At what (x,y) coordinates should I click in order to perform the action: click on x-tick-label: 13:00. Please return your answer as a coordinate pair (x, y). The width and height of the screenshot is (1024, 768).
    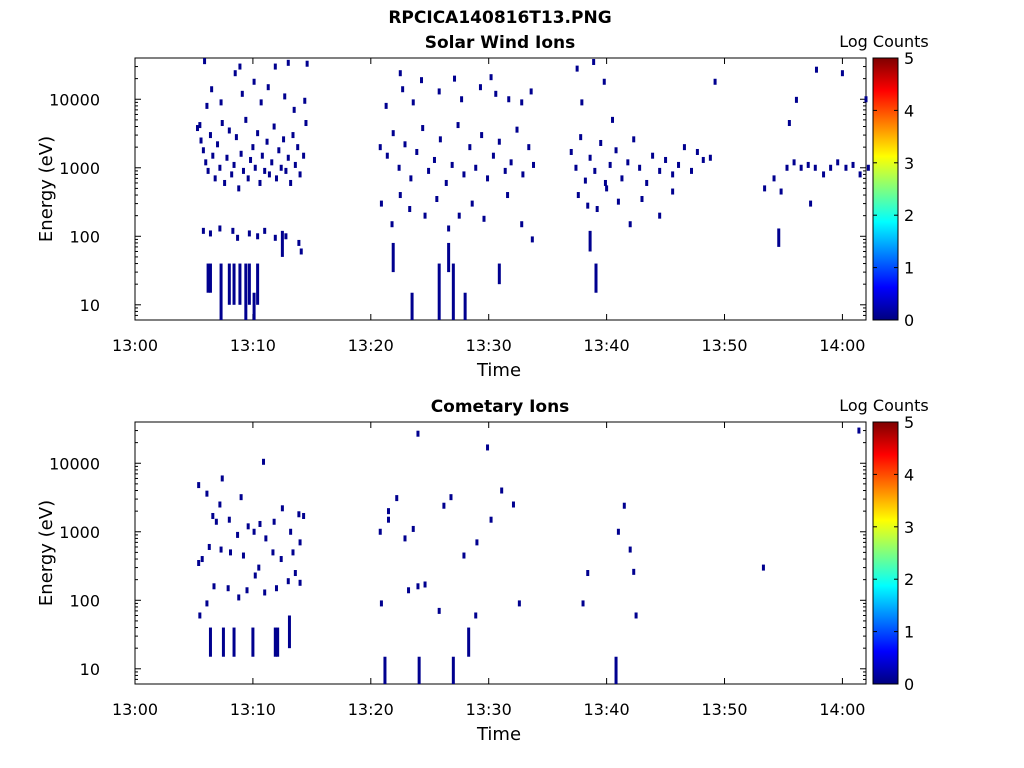
    Looking at the image, I should click on (135, 345).